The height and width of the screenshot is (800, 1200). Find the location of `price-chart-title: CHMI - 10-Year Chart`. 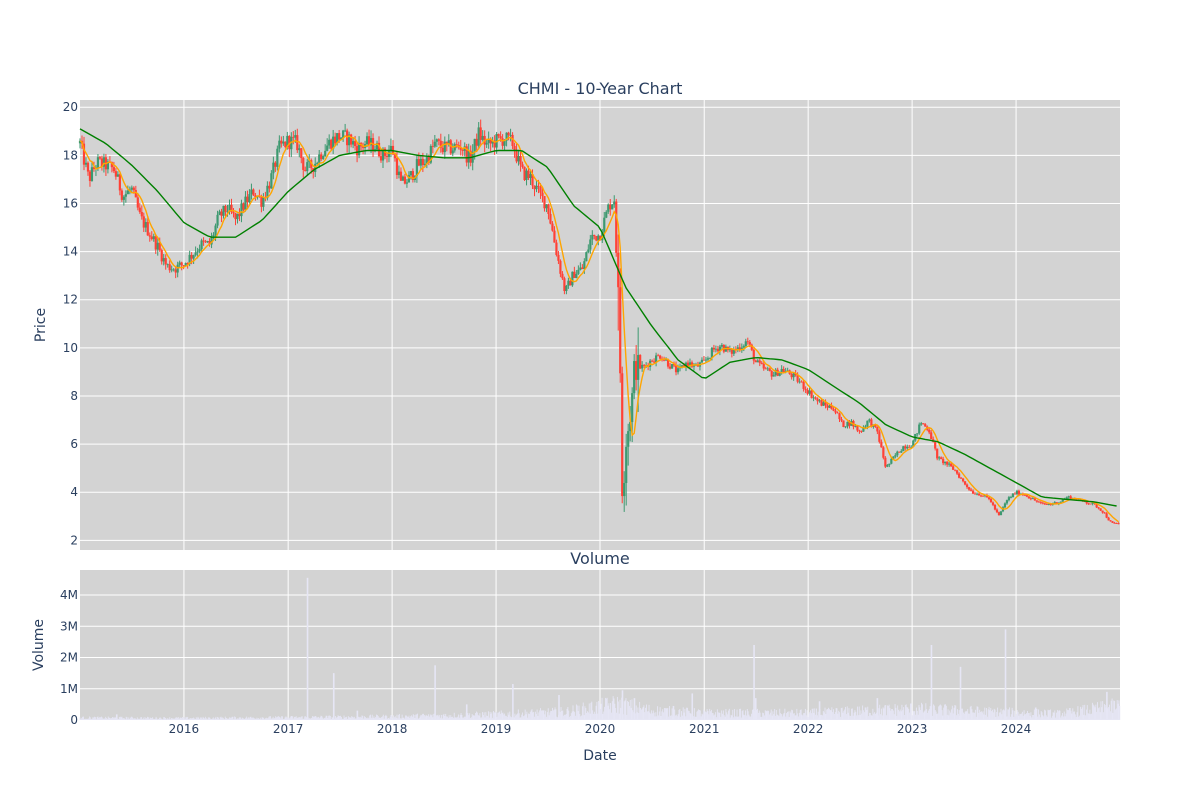

price-chart-title: CHMI - 10-Year Chart is located at coordinates (600, 88).